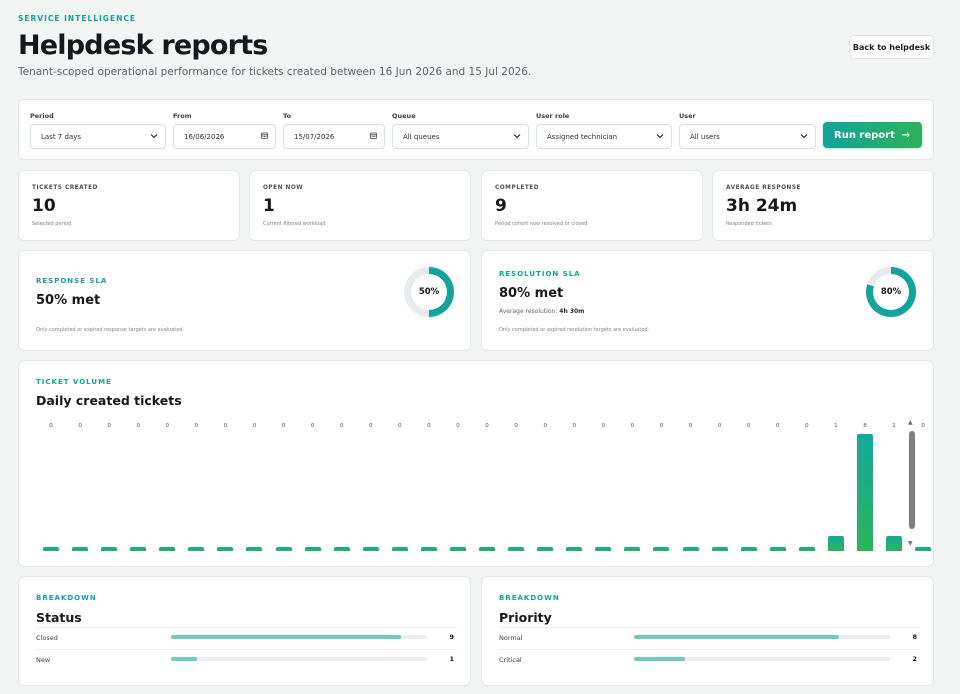 The image size is (960, 694). I want to click on role-value: Assigned technician, so click(582, 136).